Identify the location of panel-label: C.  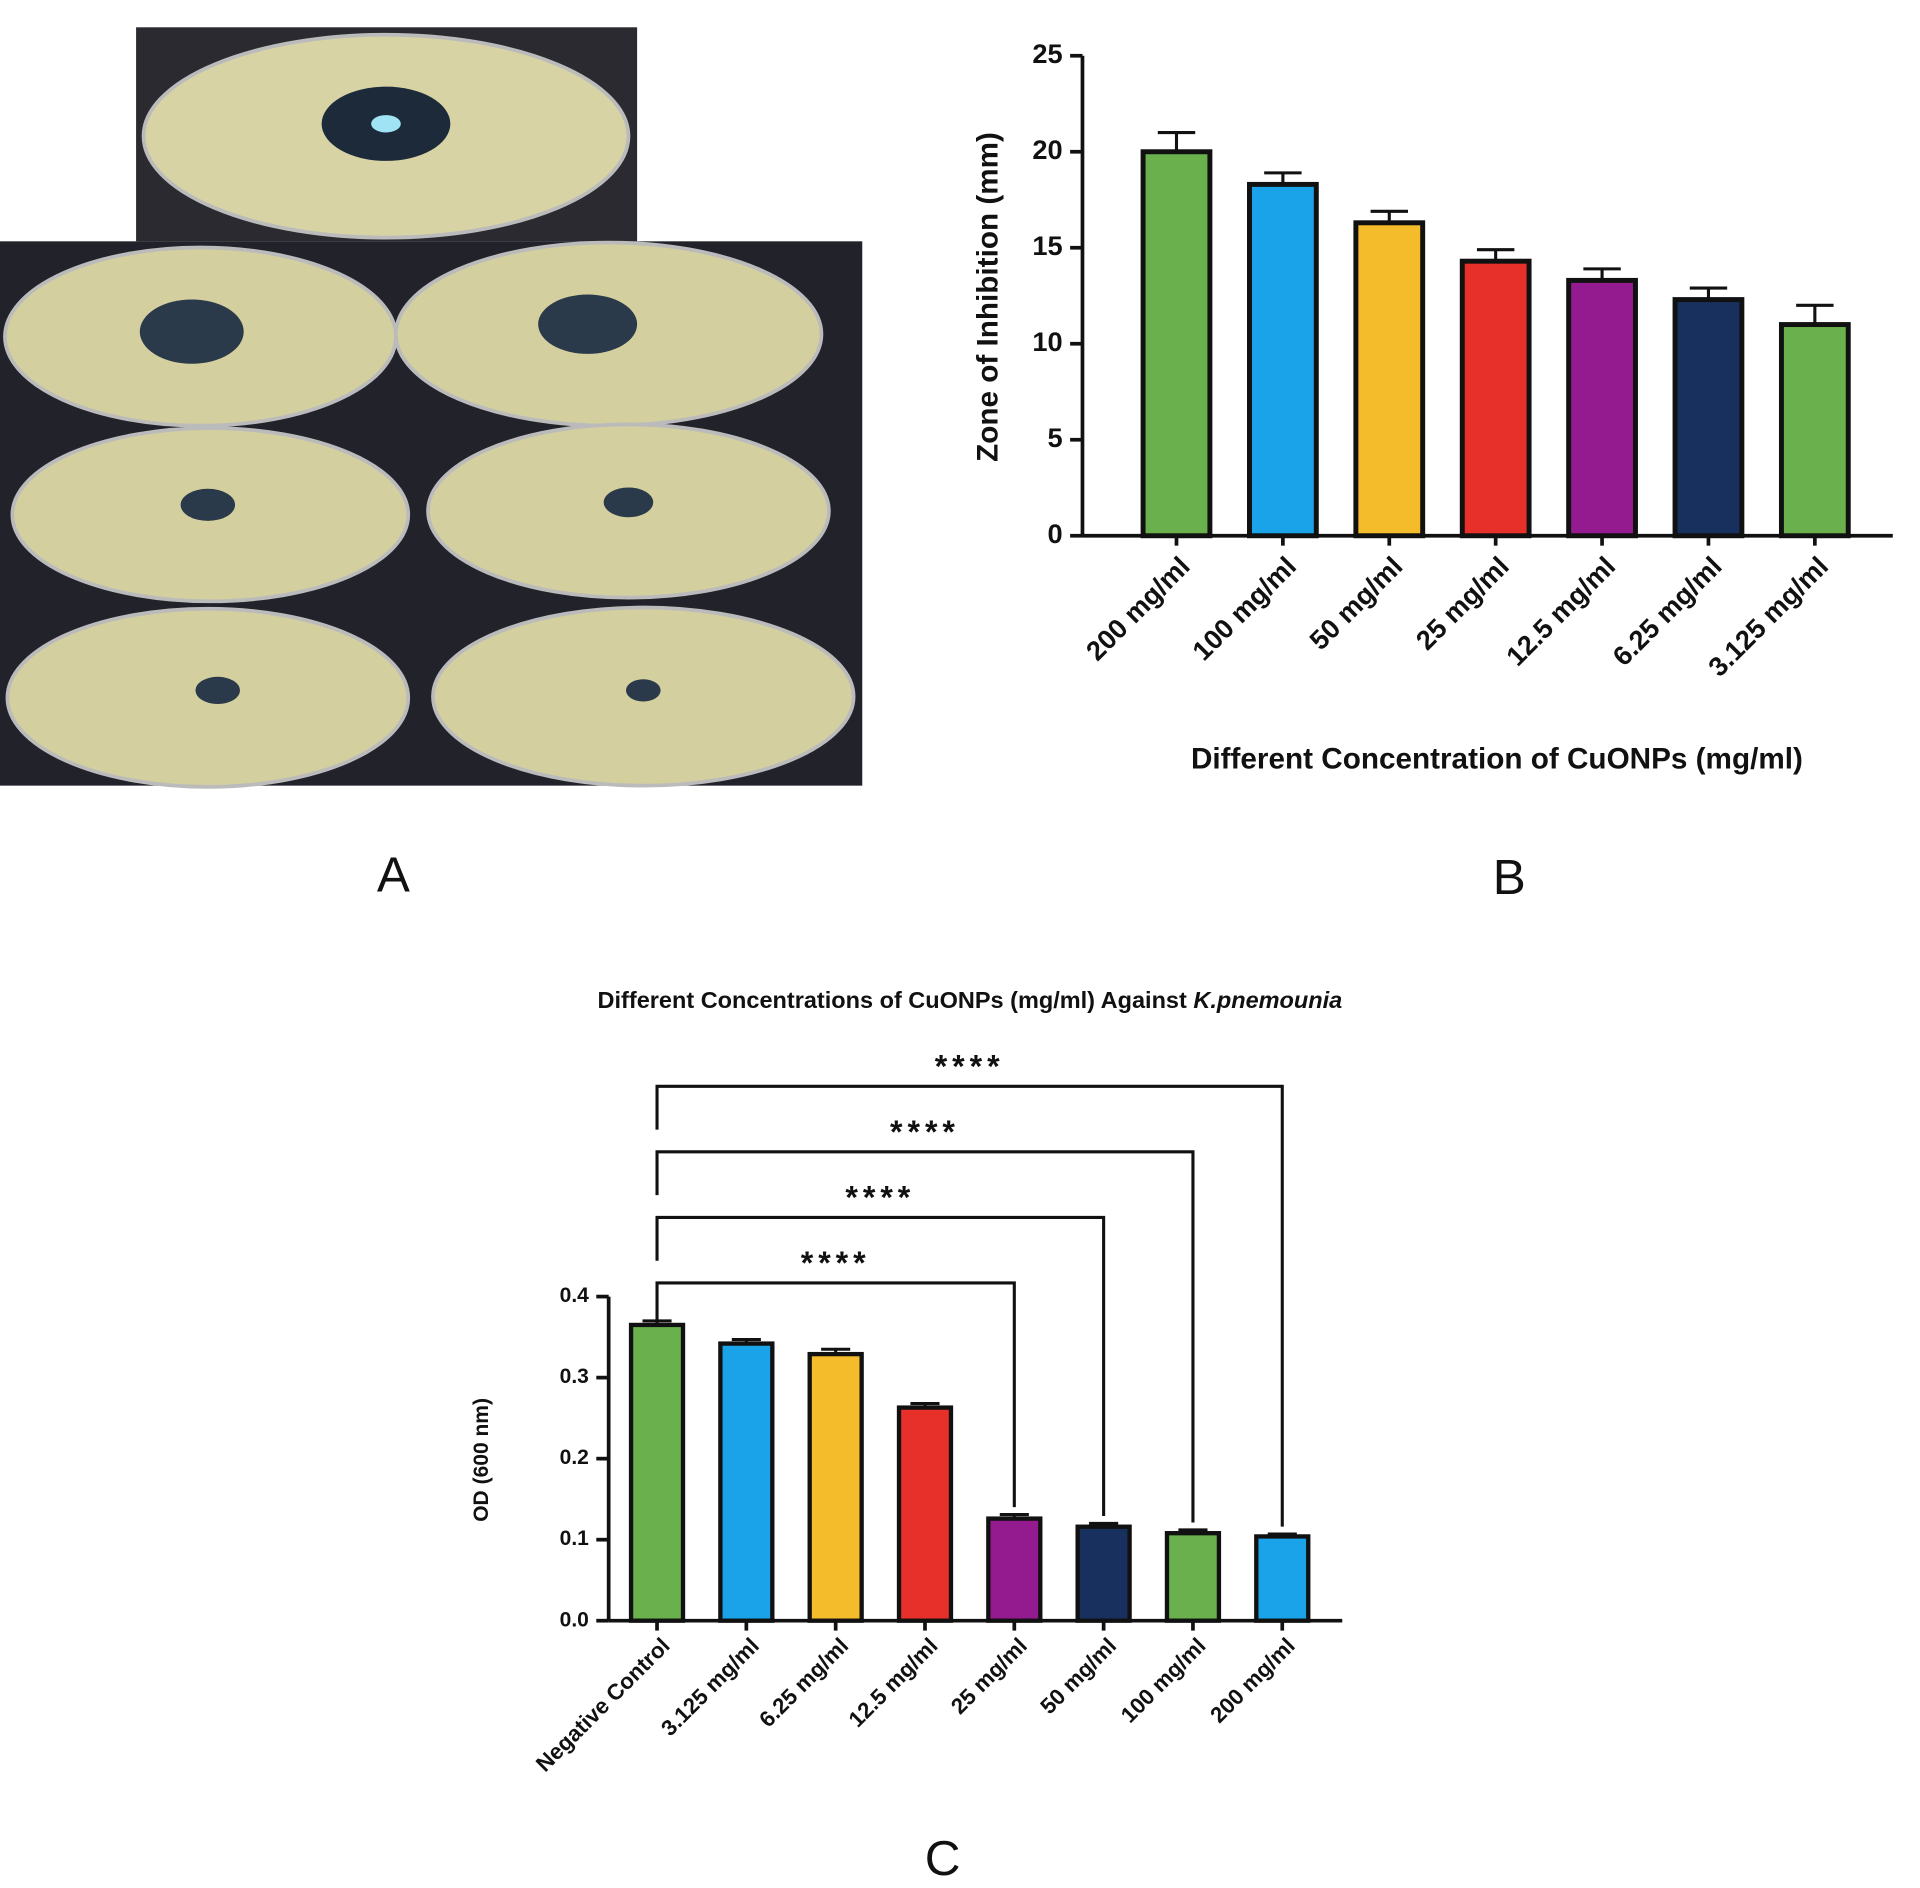
(943, 1858).